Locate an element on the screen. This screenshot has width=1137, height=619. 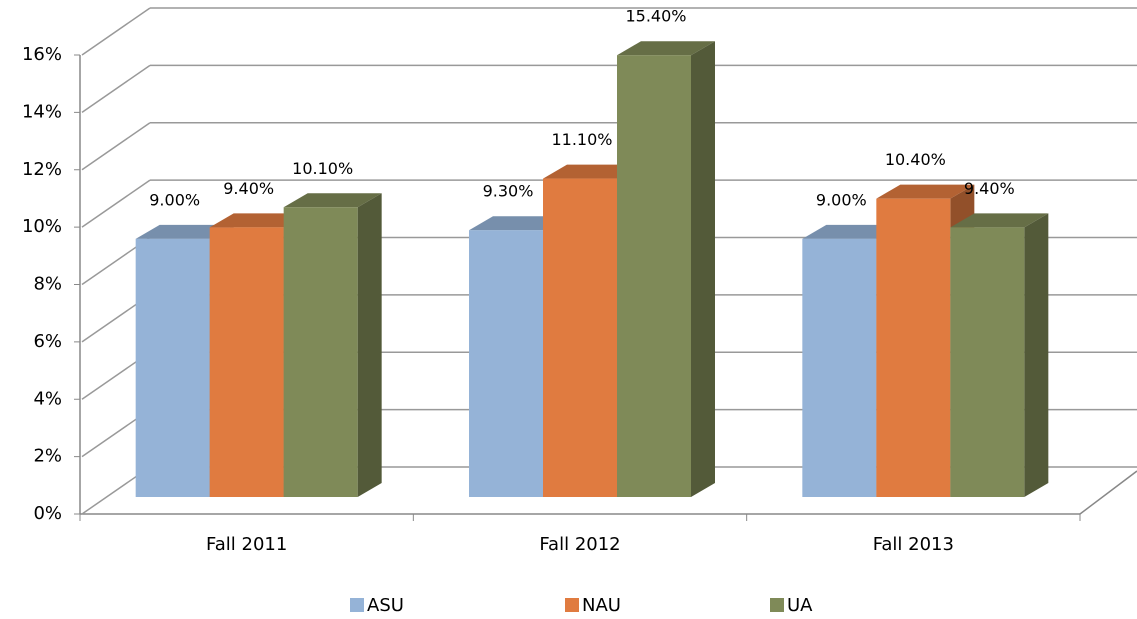
floor-edge is located at coordinates (1108, 492).